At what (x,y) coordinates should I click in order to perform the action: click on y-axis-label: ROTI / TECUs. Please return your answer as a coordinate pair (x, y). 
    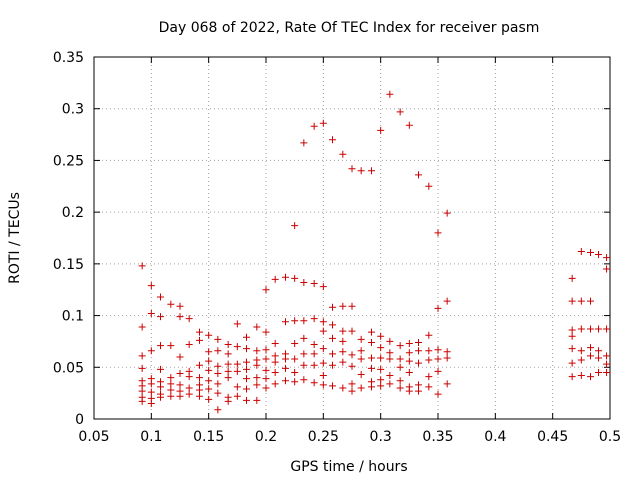
    Looking at the image, I should click on (15, 238).